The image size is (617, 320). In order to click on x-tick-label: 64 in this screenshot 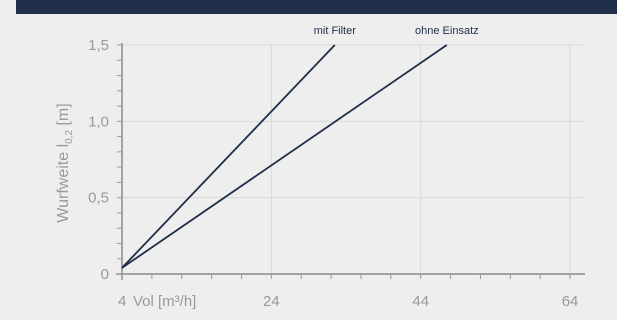, I will do `click(570, 301)`.